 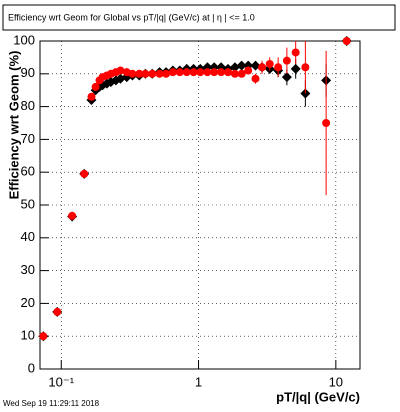 What do you see at coordinates (28, 72) in the screenshot?
I see `y-tick-label: 90` at bounding box center [28, 72].